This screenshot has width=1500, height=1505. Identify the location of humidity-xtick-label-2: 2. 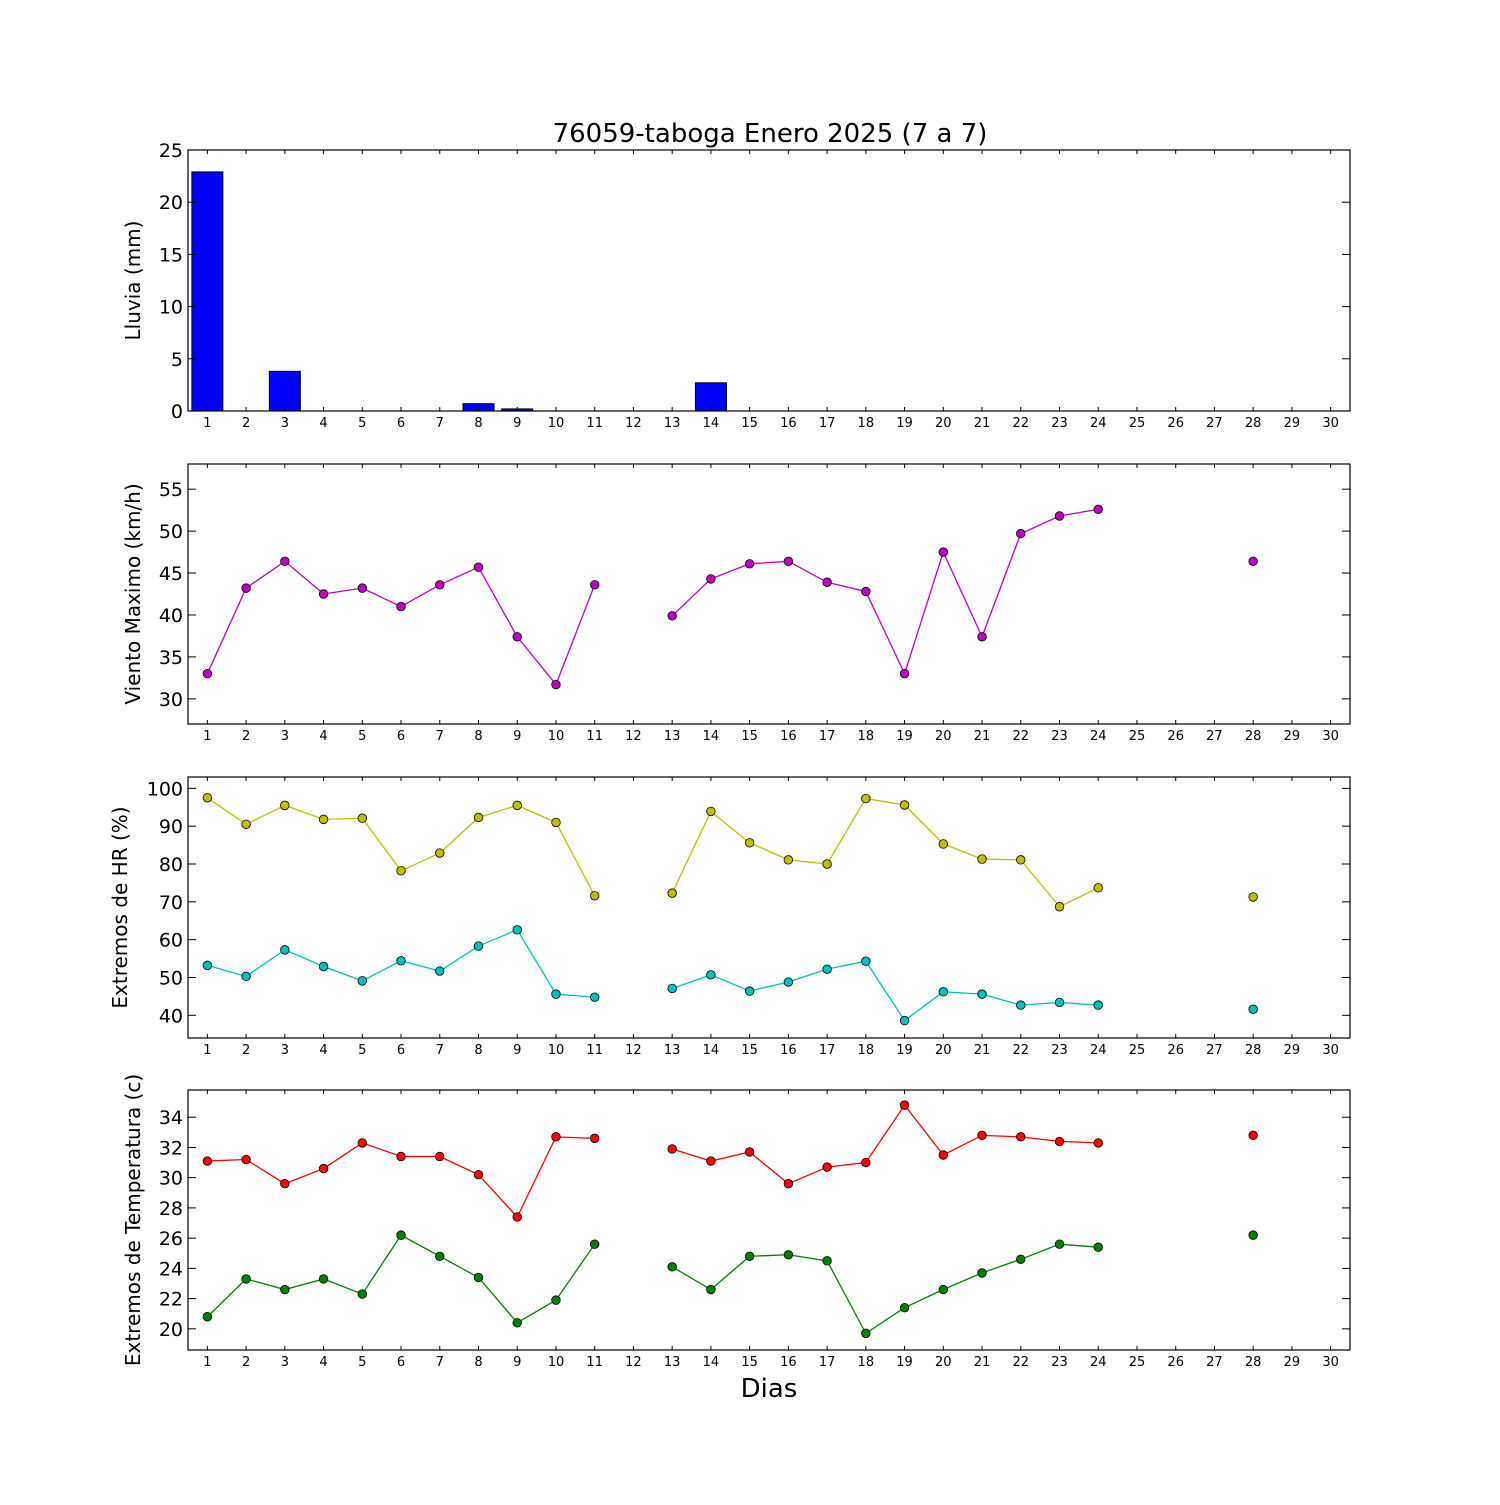
(246, 1050).